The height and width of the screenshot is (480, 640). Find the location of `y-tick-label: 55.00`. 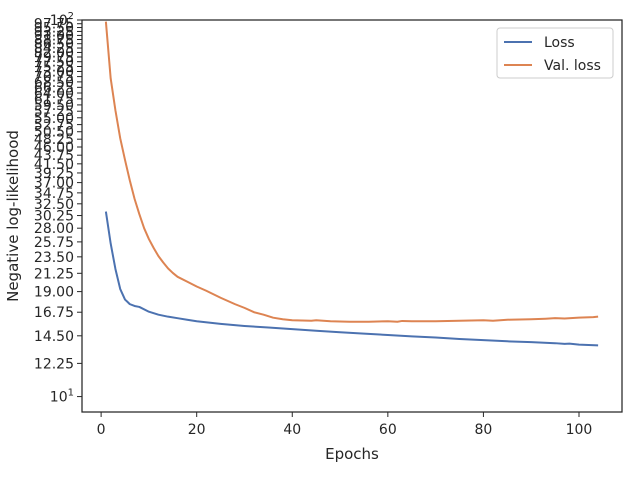

y-tick-label: 55.00 is located at coordinates (54, 119).